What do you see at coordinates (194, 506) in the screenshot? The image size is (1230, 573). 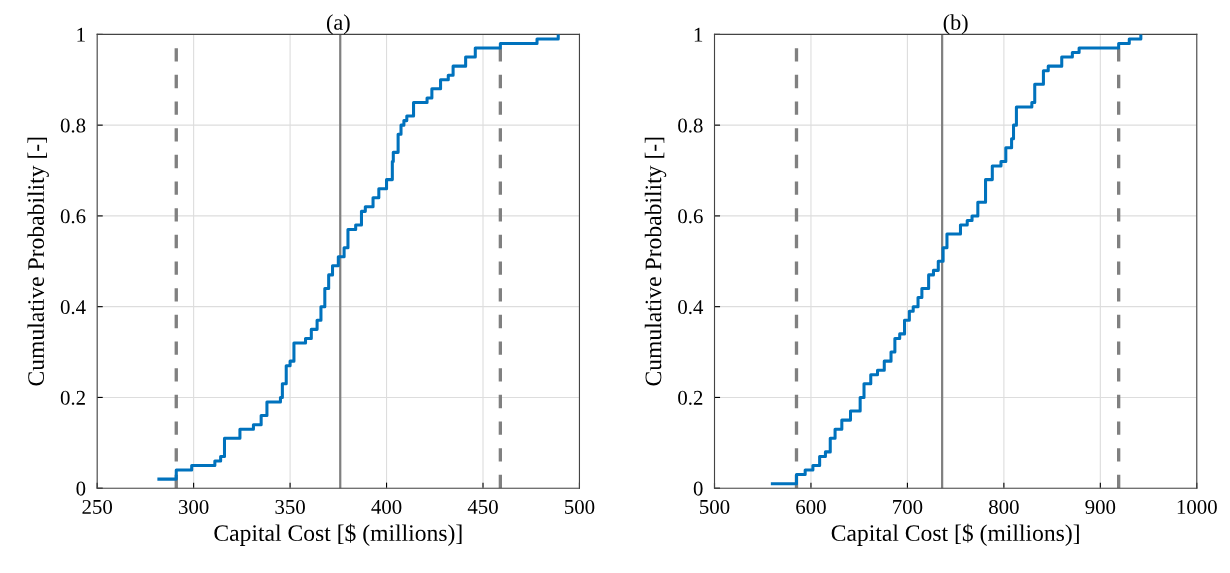 I see `x-tick-label: 300` at bounding box center [194, 506].